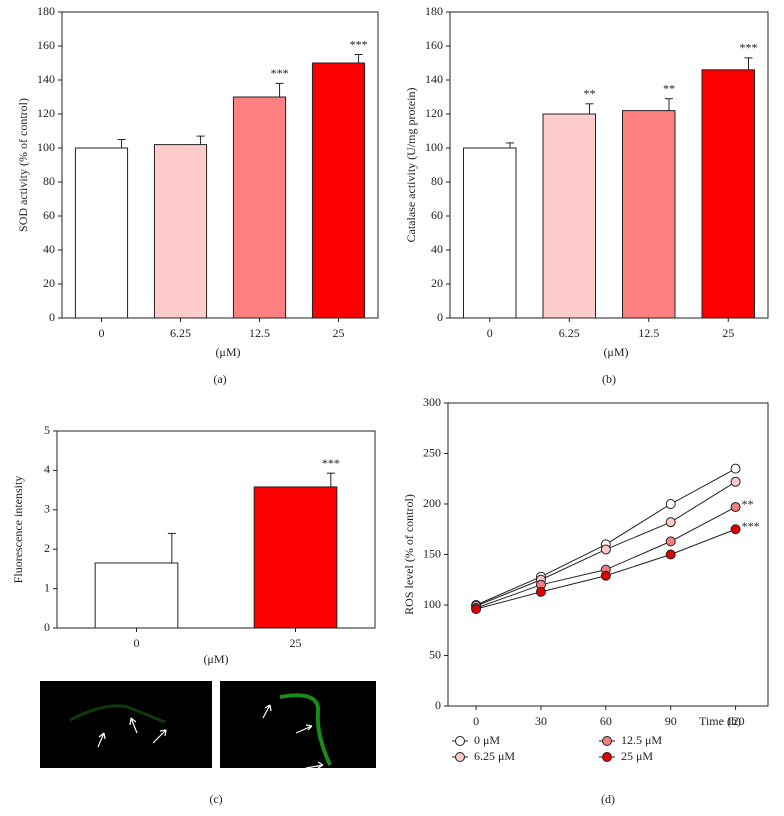  What do you see at coordinates (49, 181) in the screenshot?
I see `y-tick-label: 80` at bounding box center [49, 181].